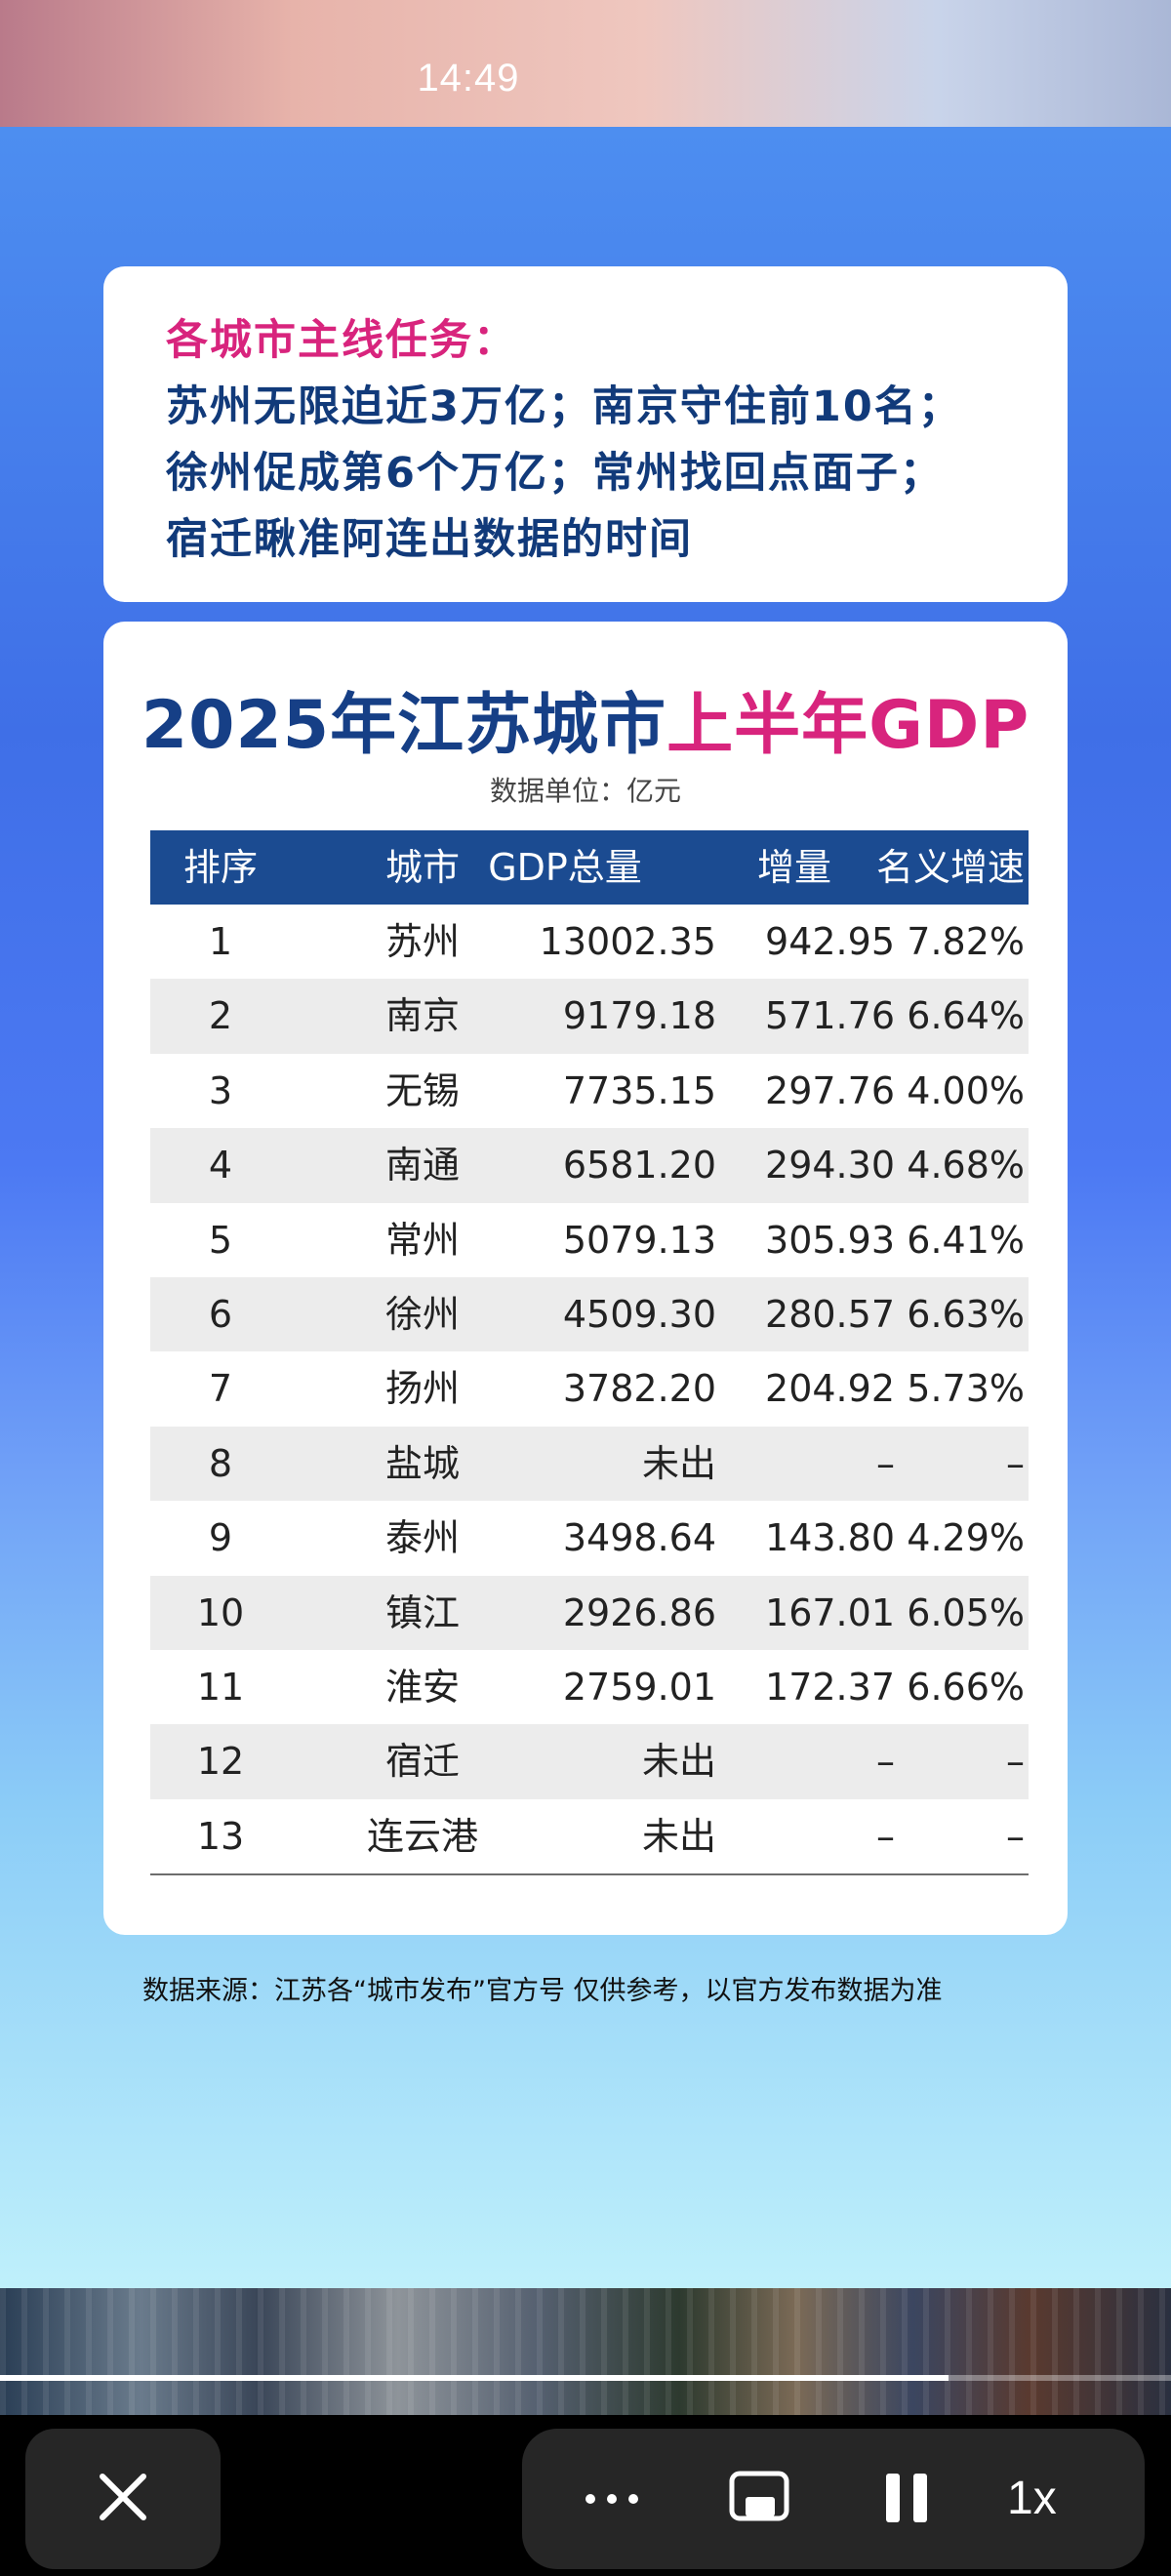  What do you see at coordinates (639, 1389) in the screenshot?
I see `cell-gdp: 3782.20` at bounding box center [639, 1389].